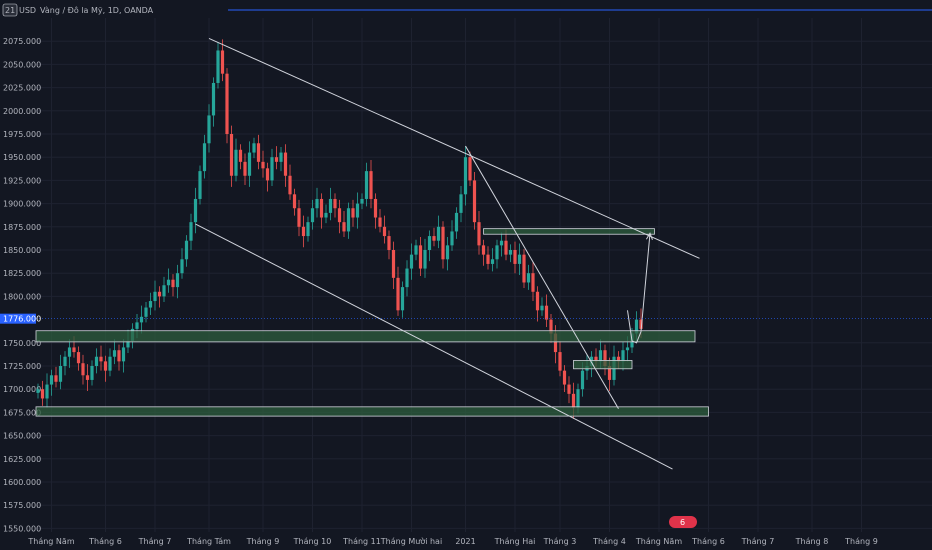  What do you see at coordinates (22, 505) in the screenshot?
I see `y-tick-label: 1575.000` at bounding box center [22, 505].